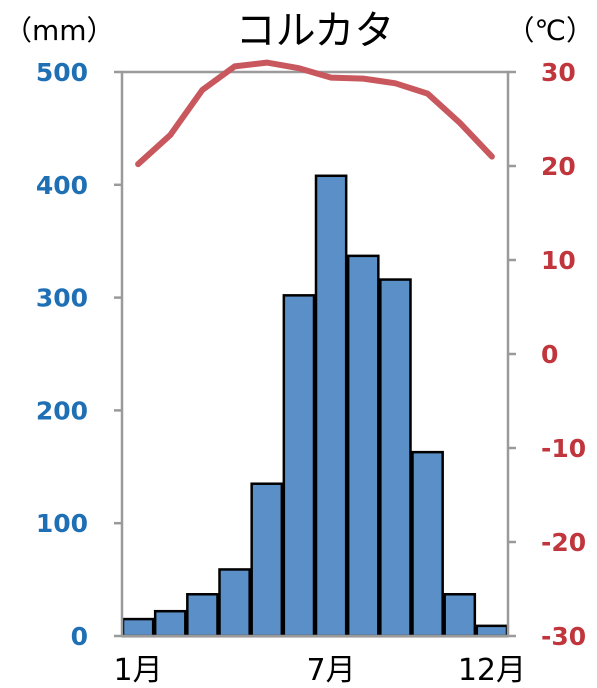 Image resolution: width=597 pixels, height=688 pixels. I want to click on left-axis-unit: （mm）, so click(59, 30).